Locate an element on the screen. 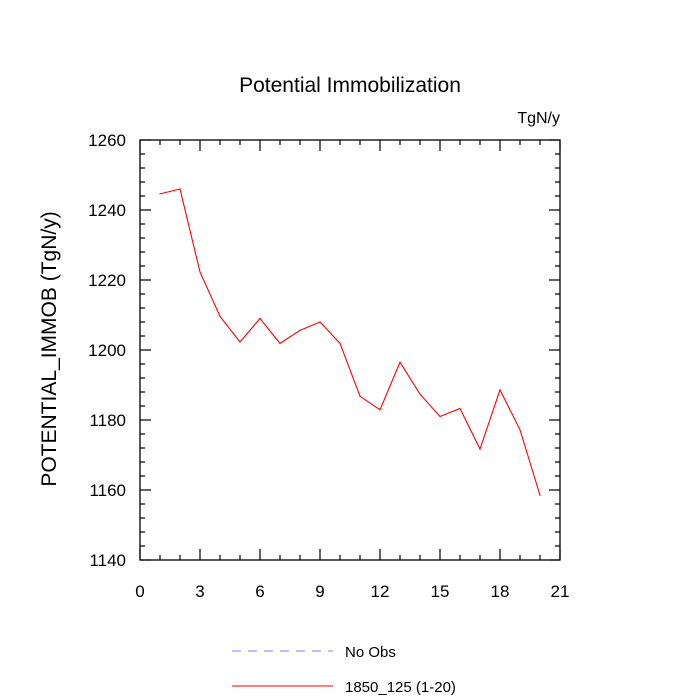  y-tick-label: 1140 is located at coordinates (107, 560).